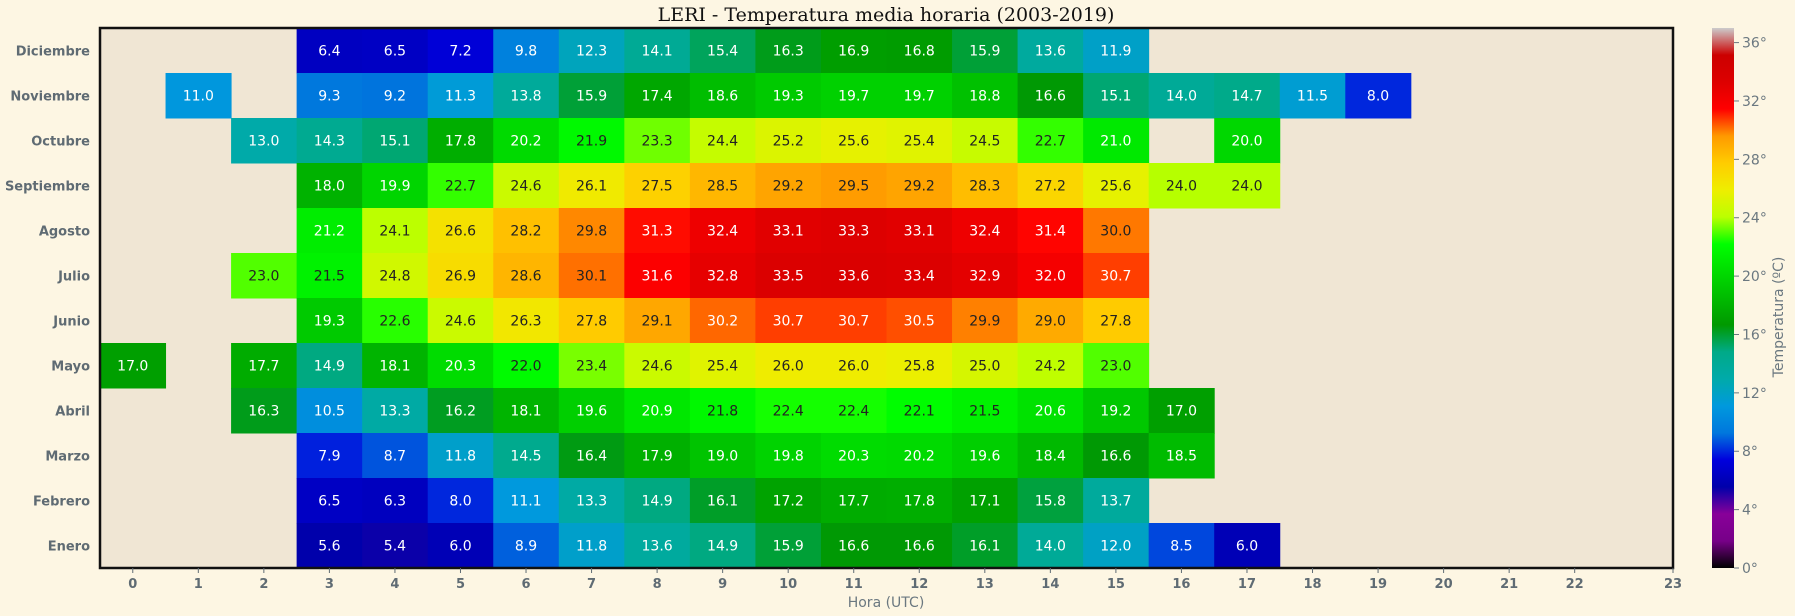 This screenshot has width=1795, height=616. I want to click on cell-value-label: 20.3, so click(853, 457).